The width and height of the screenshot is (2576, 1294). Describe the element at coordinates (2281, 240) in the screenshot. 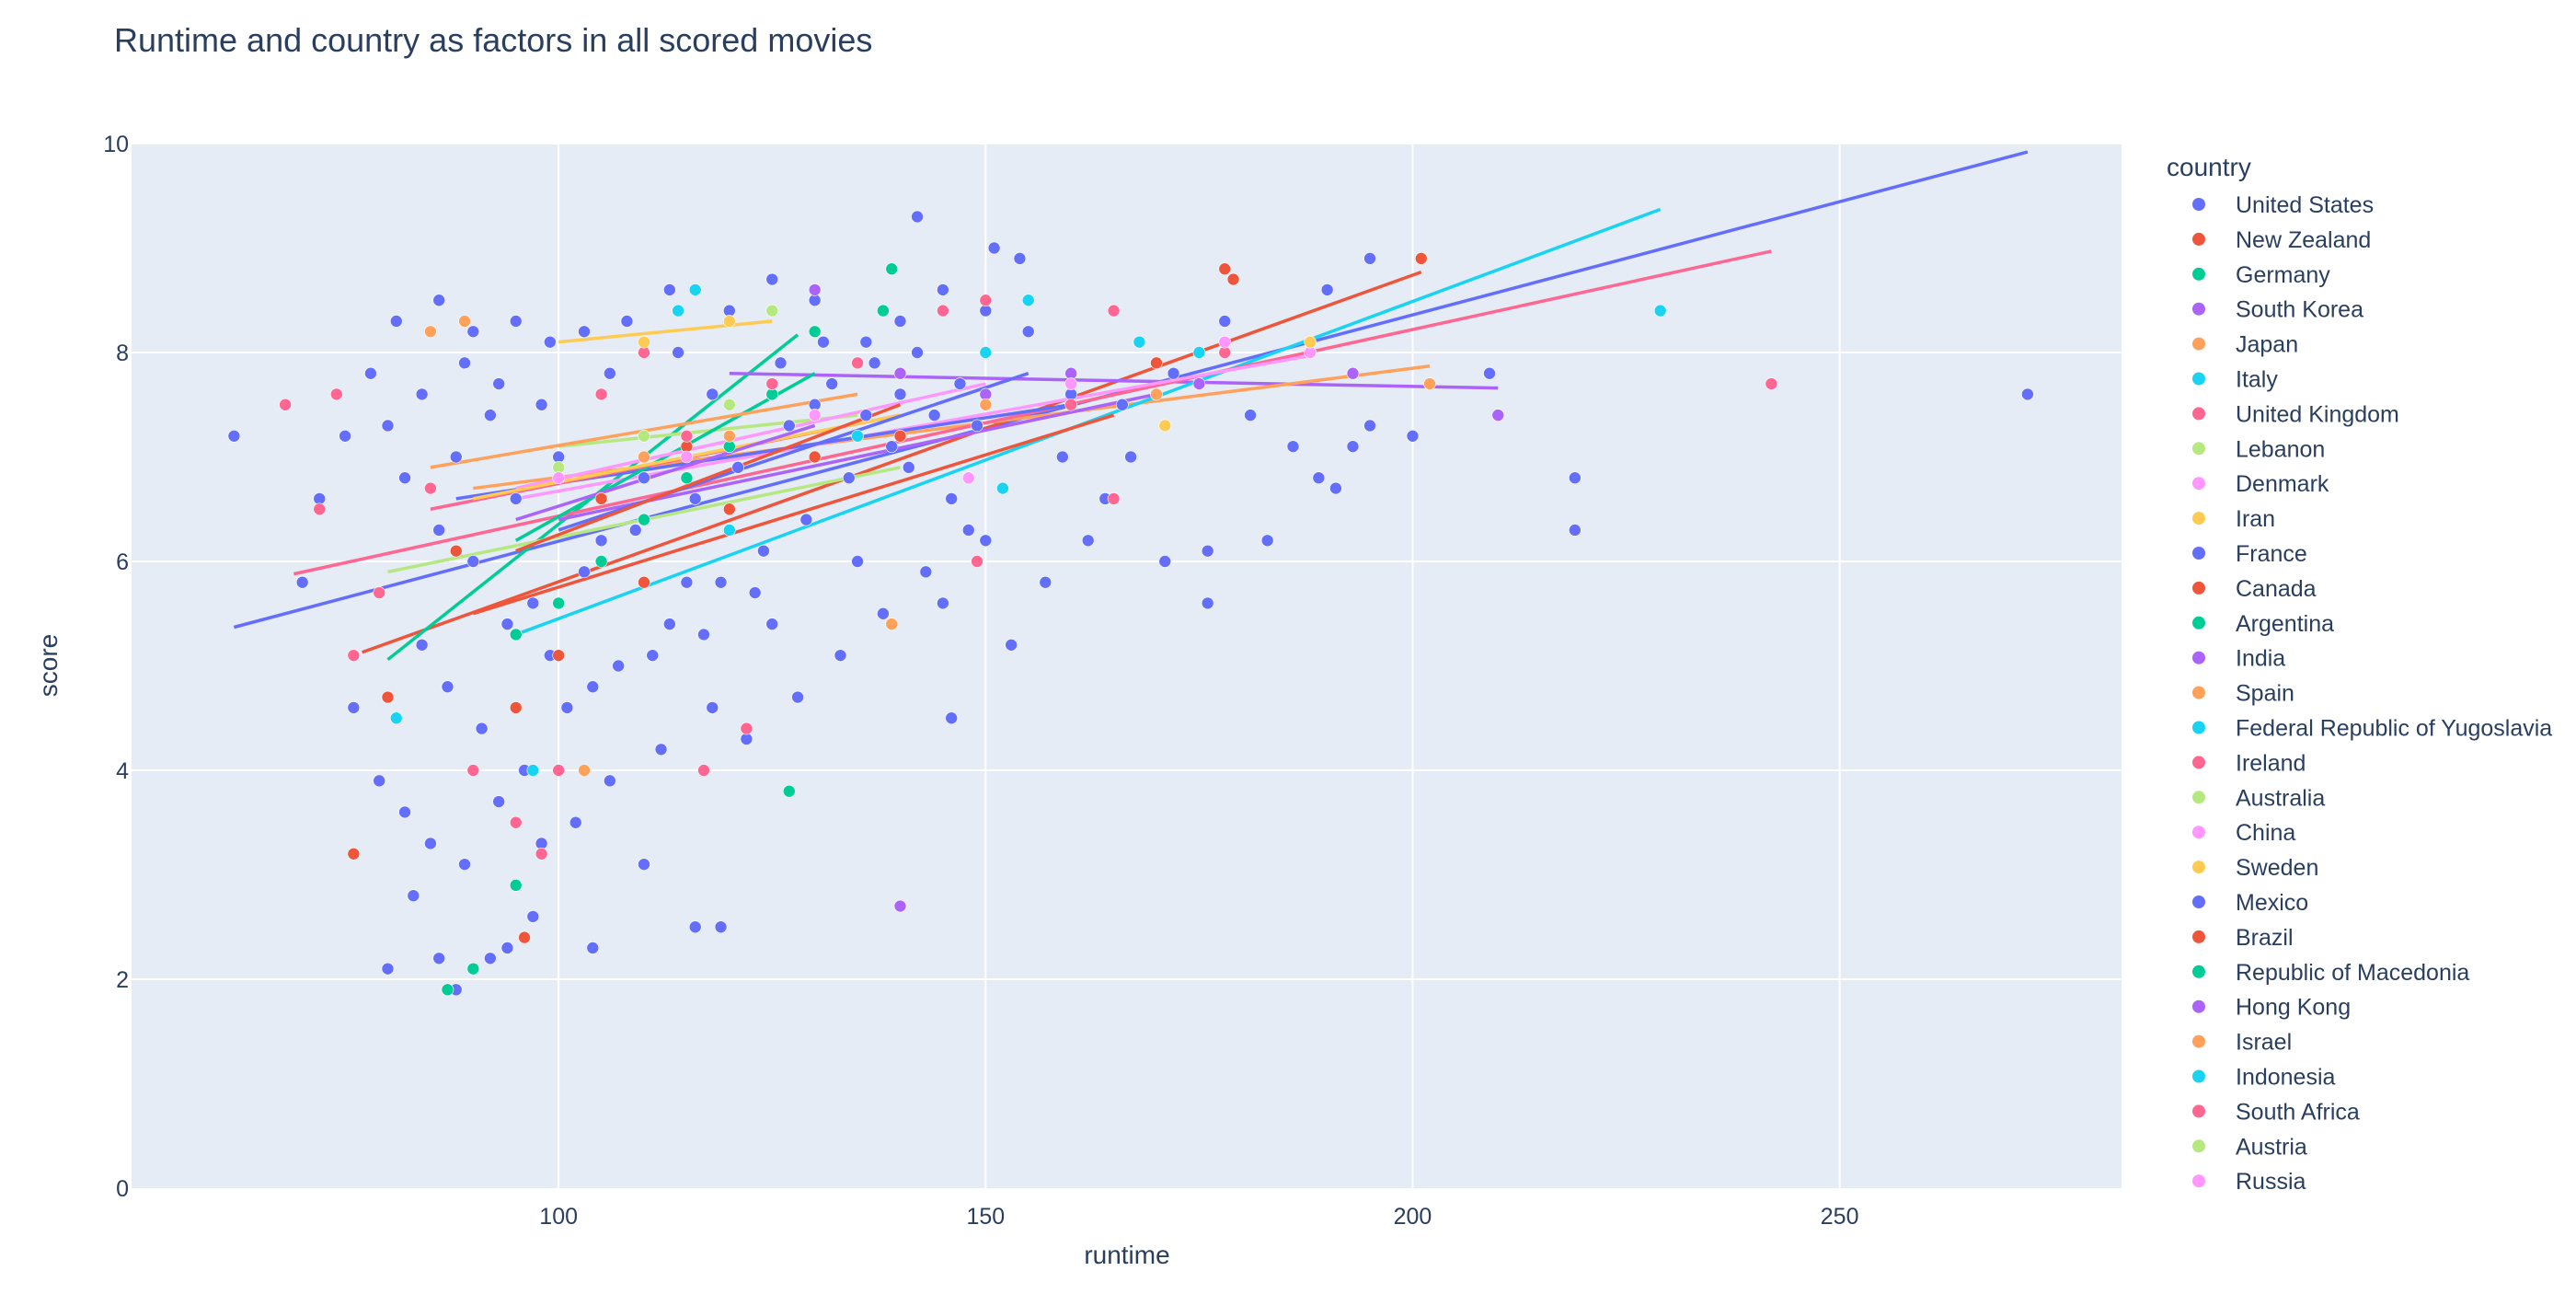

I see `legend-item: New Zealand` at that location.